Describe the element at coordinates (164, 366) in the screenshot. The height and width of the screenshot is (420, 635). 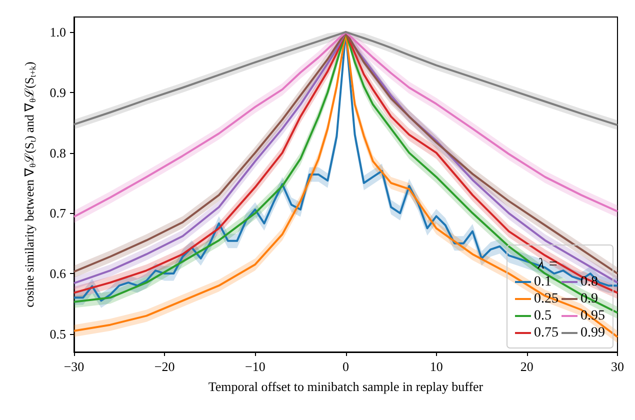
I see `x-tick-label: −20` at that location.